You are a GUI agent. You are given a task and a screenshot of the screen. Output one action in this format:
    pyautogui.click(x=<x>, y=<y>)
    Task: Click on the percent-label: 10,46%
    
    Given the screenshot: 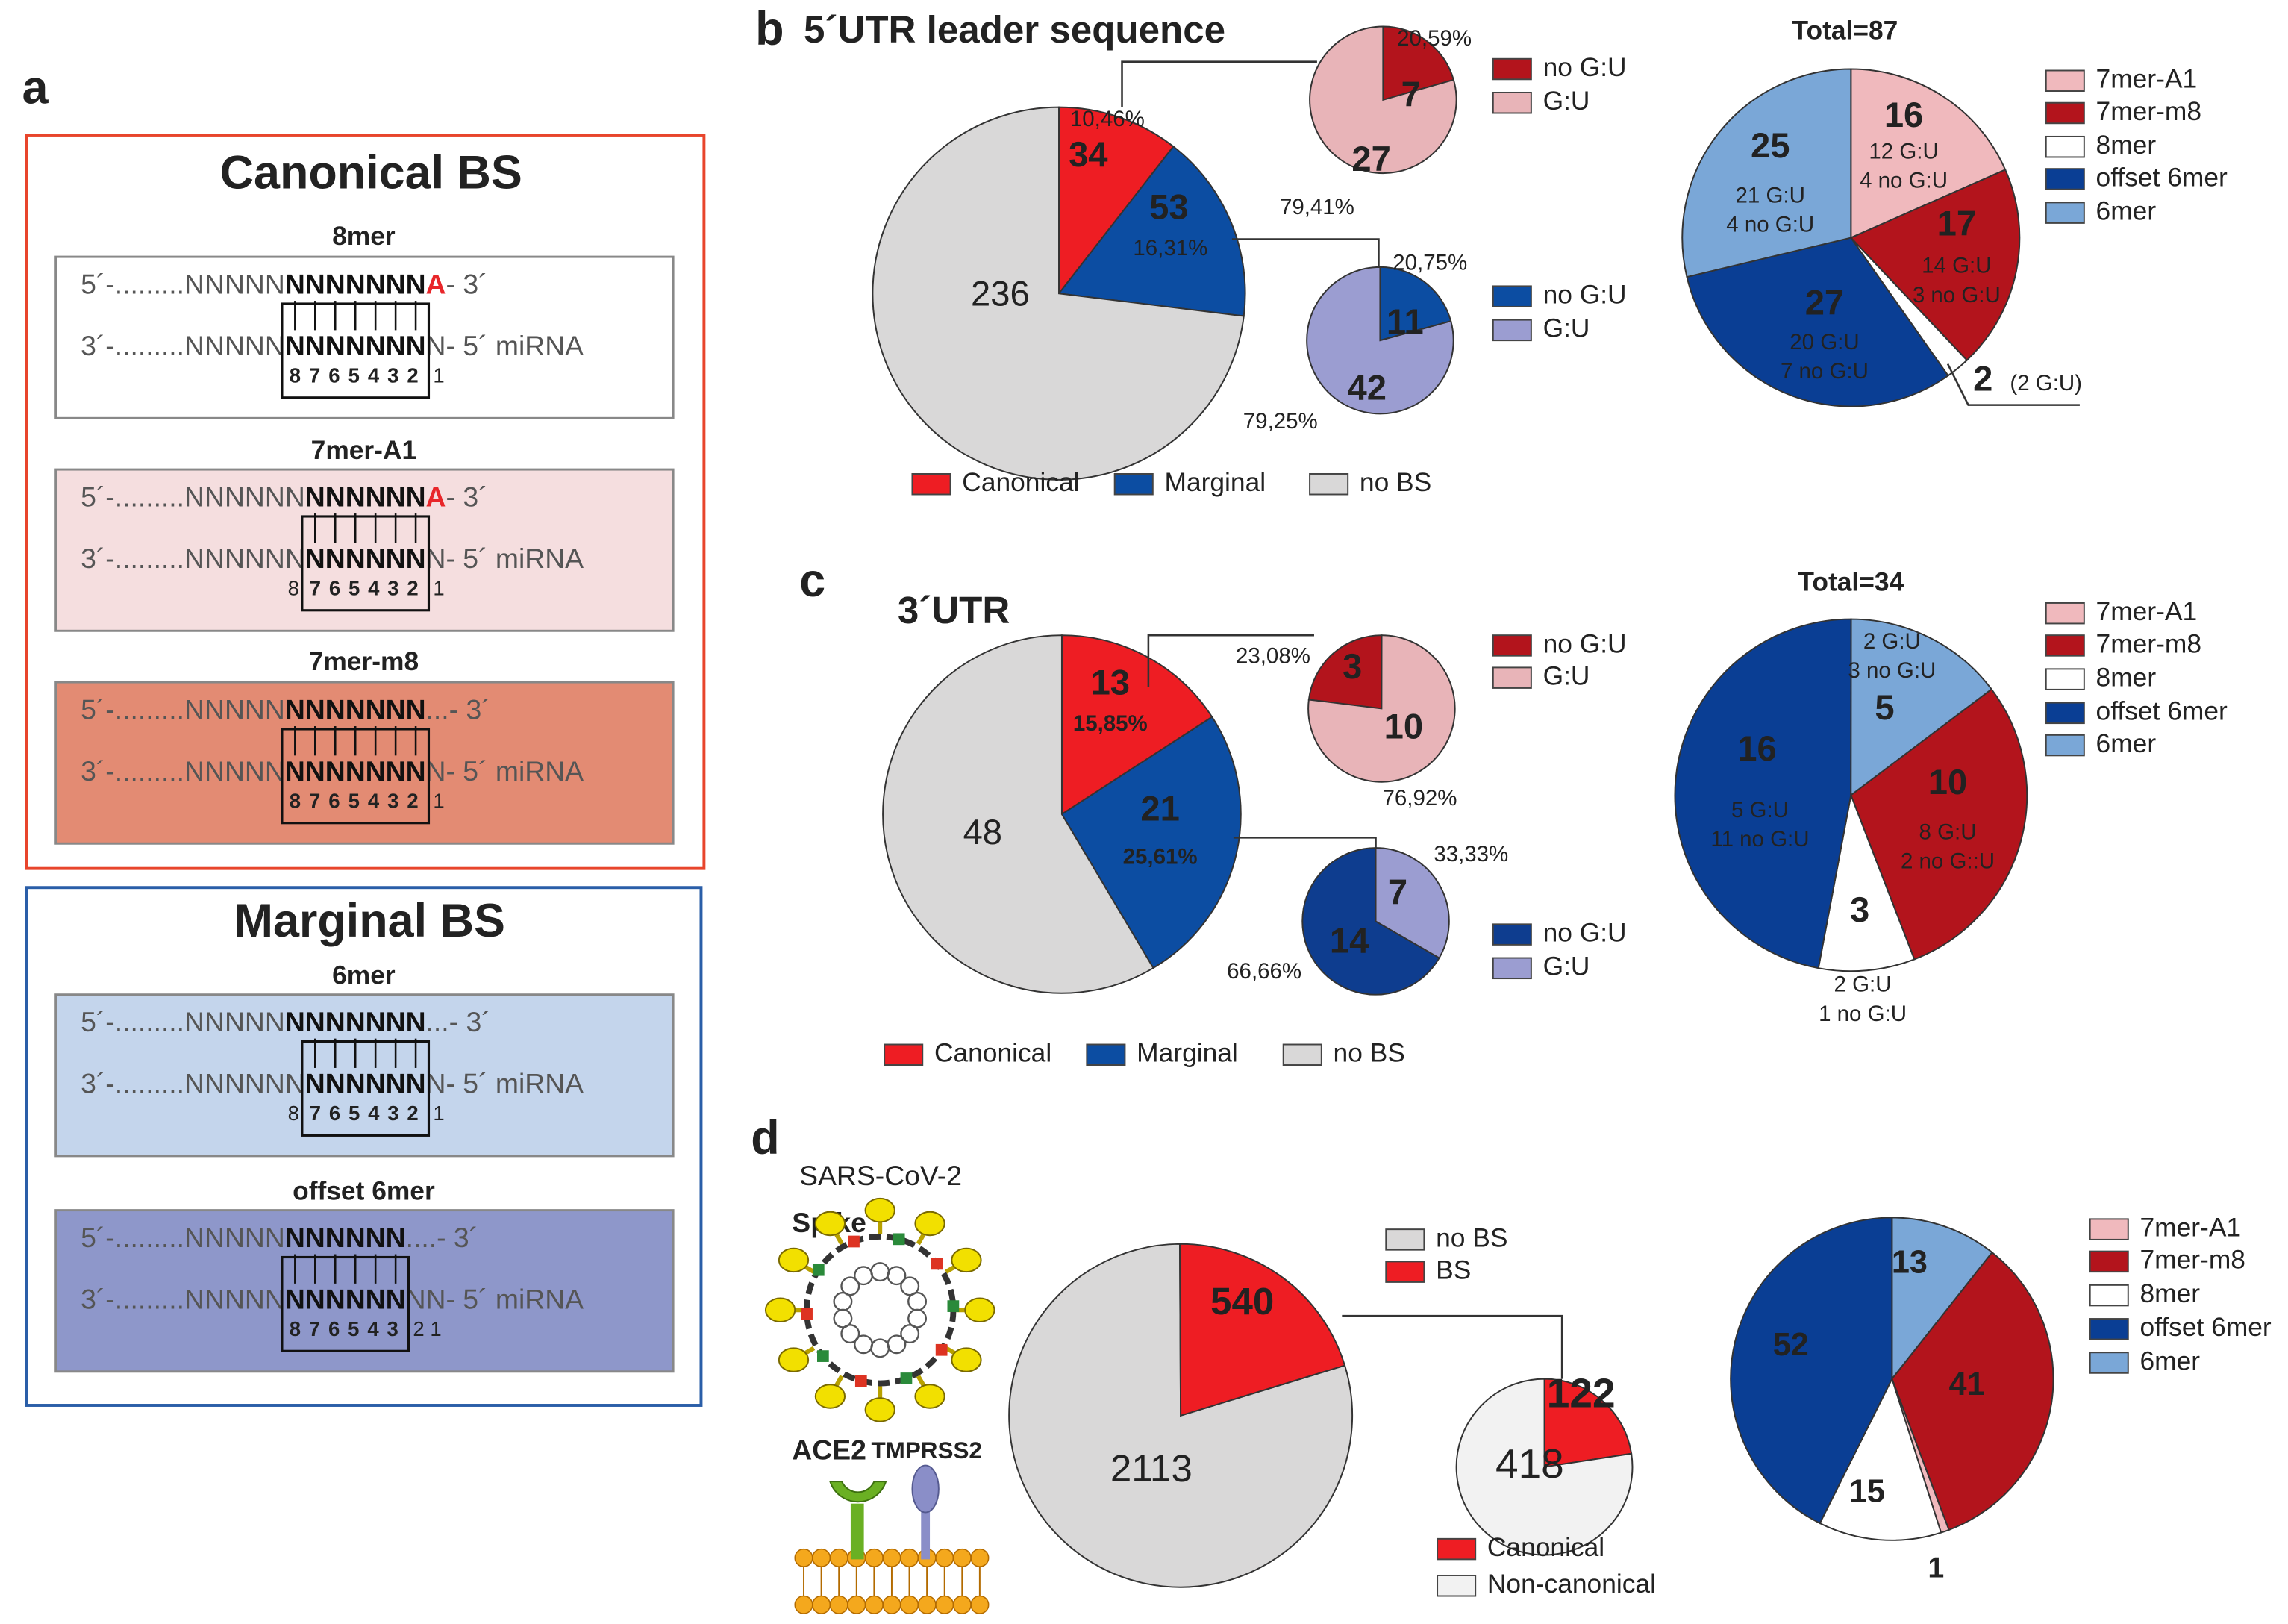 What is the action you would take?
    pyautogui.click(x=1107, y=119)
    